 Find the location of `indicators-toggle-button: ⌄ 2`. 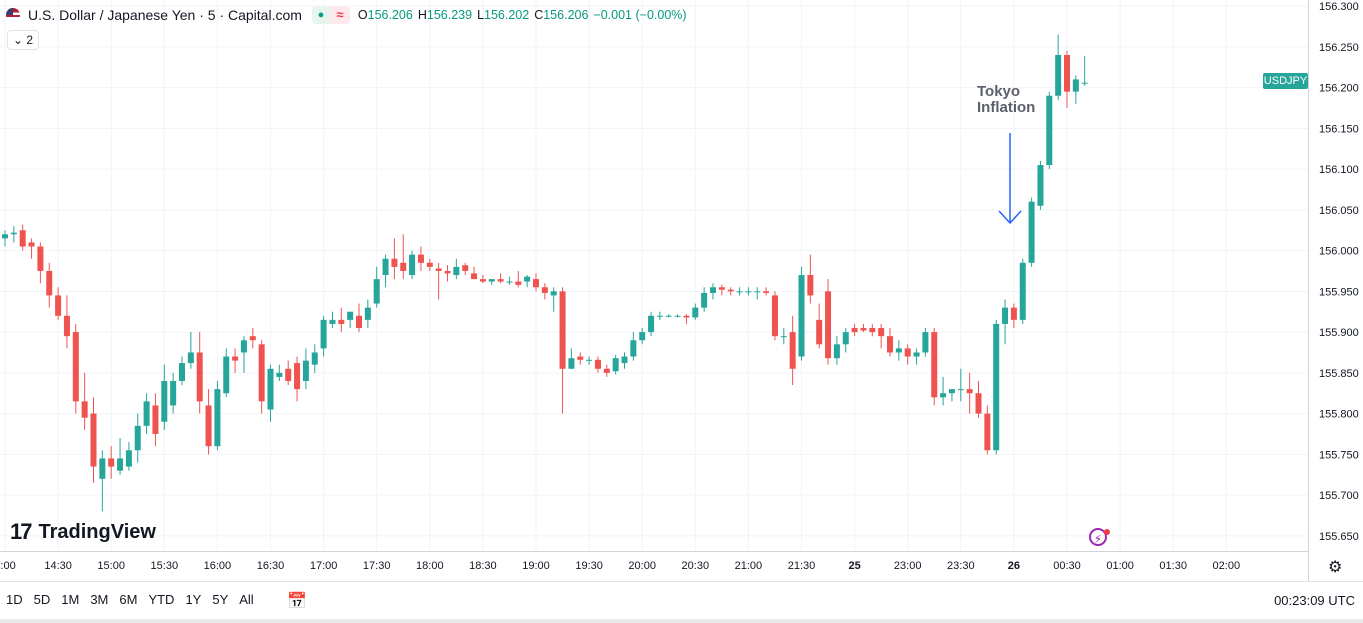

indicators-toggle-button: ⌄ 2 is located at coordinates (23, 40).